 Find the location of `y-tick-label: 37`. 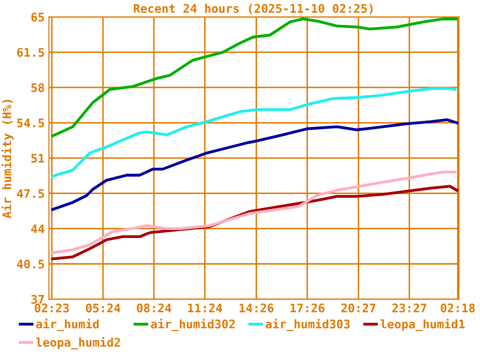

y-tick-label: 37 is located at coordinates (37, 299).